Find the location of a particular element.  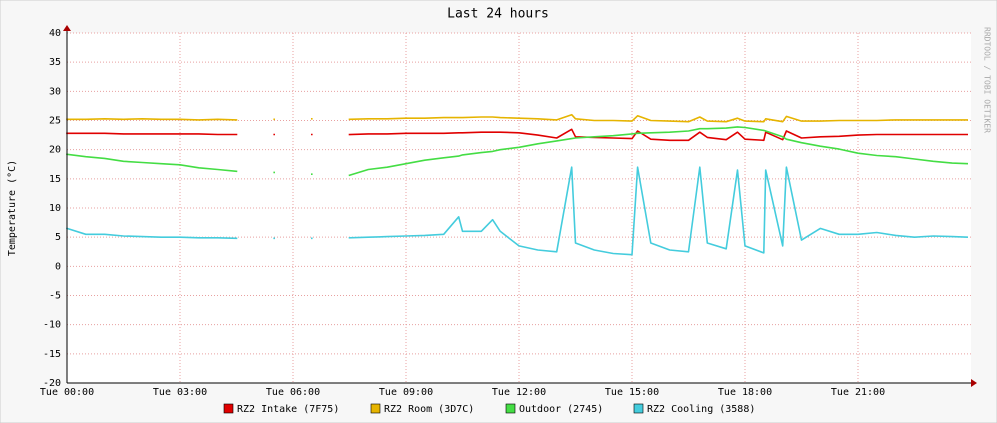

x-tick-label: Tue 18:00 is located at coordinates (745, 392).